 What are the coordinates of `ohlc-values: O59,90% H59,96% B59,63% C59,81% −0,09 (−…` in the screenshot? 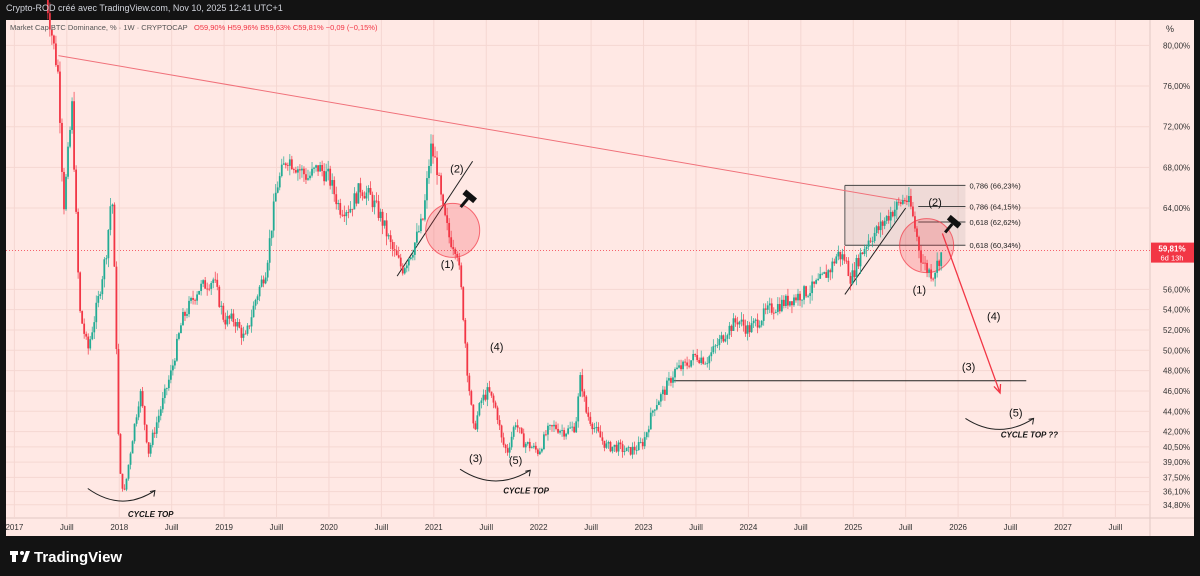 It's located at (286, 27).